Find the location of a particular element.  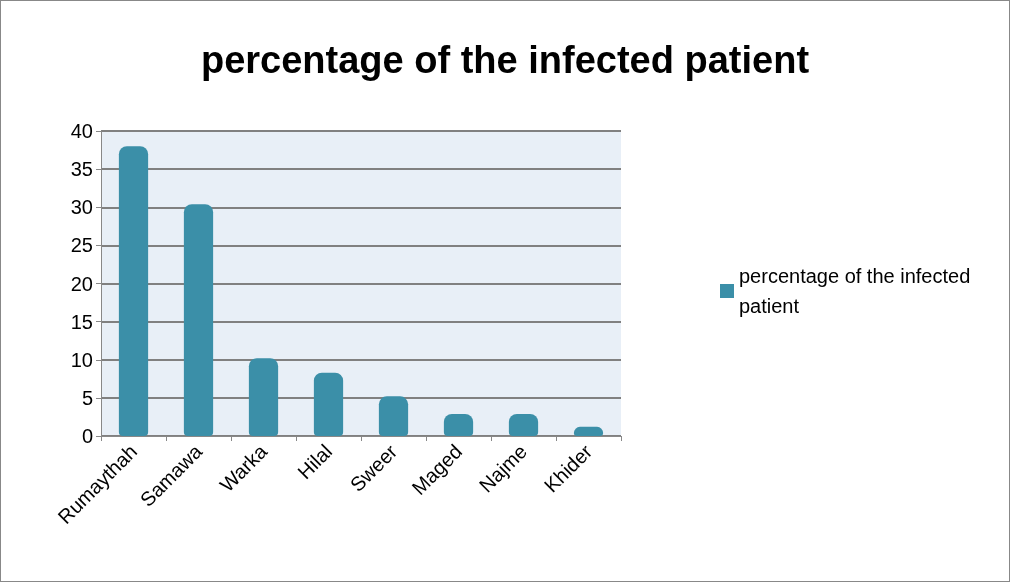

chart-title: percentage of the infected patient is located at coordinates (505, 60).